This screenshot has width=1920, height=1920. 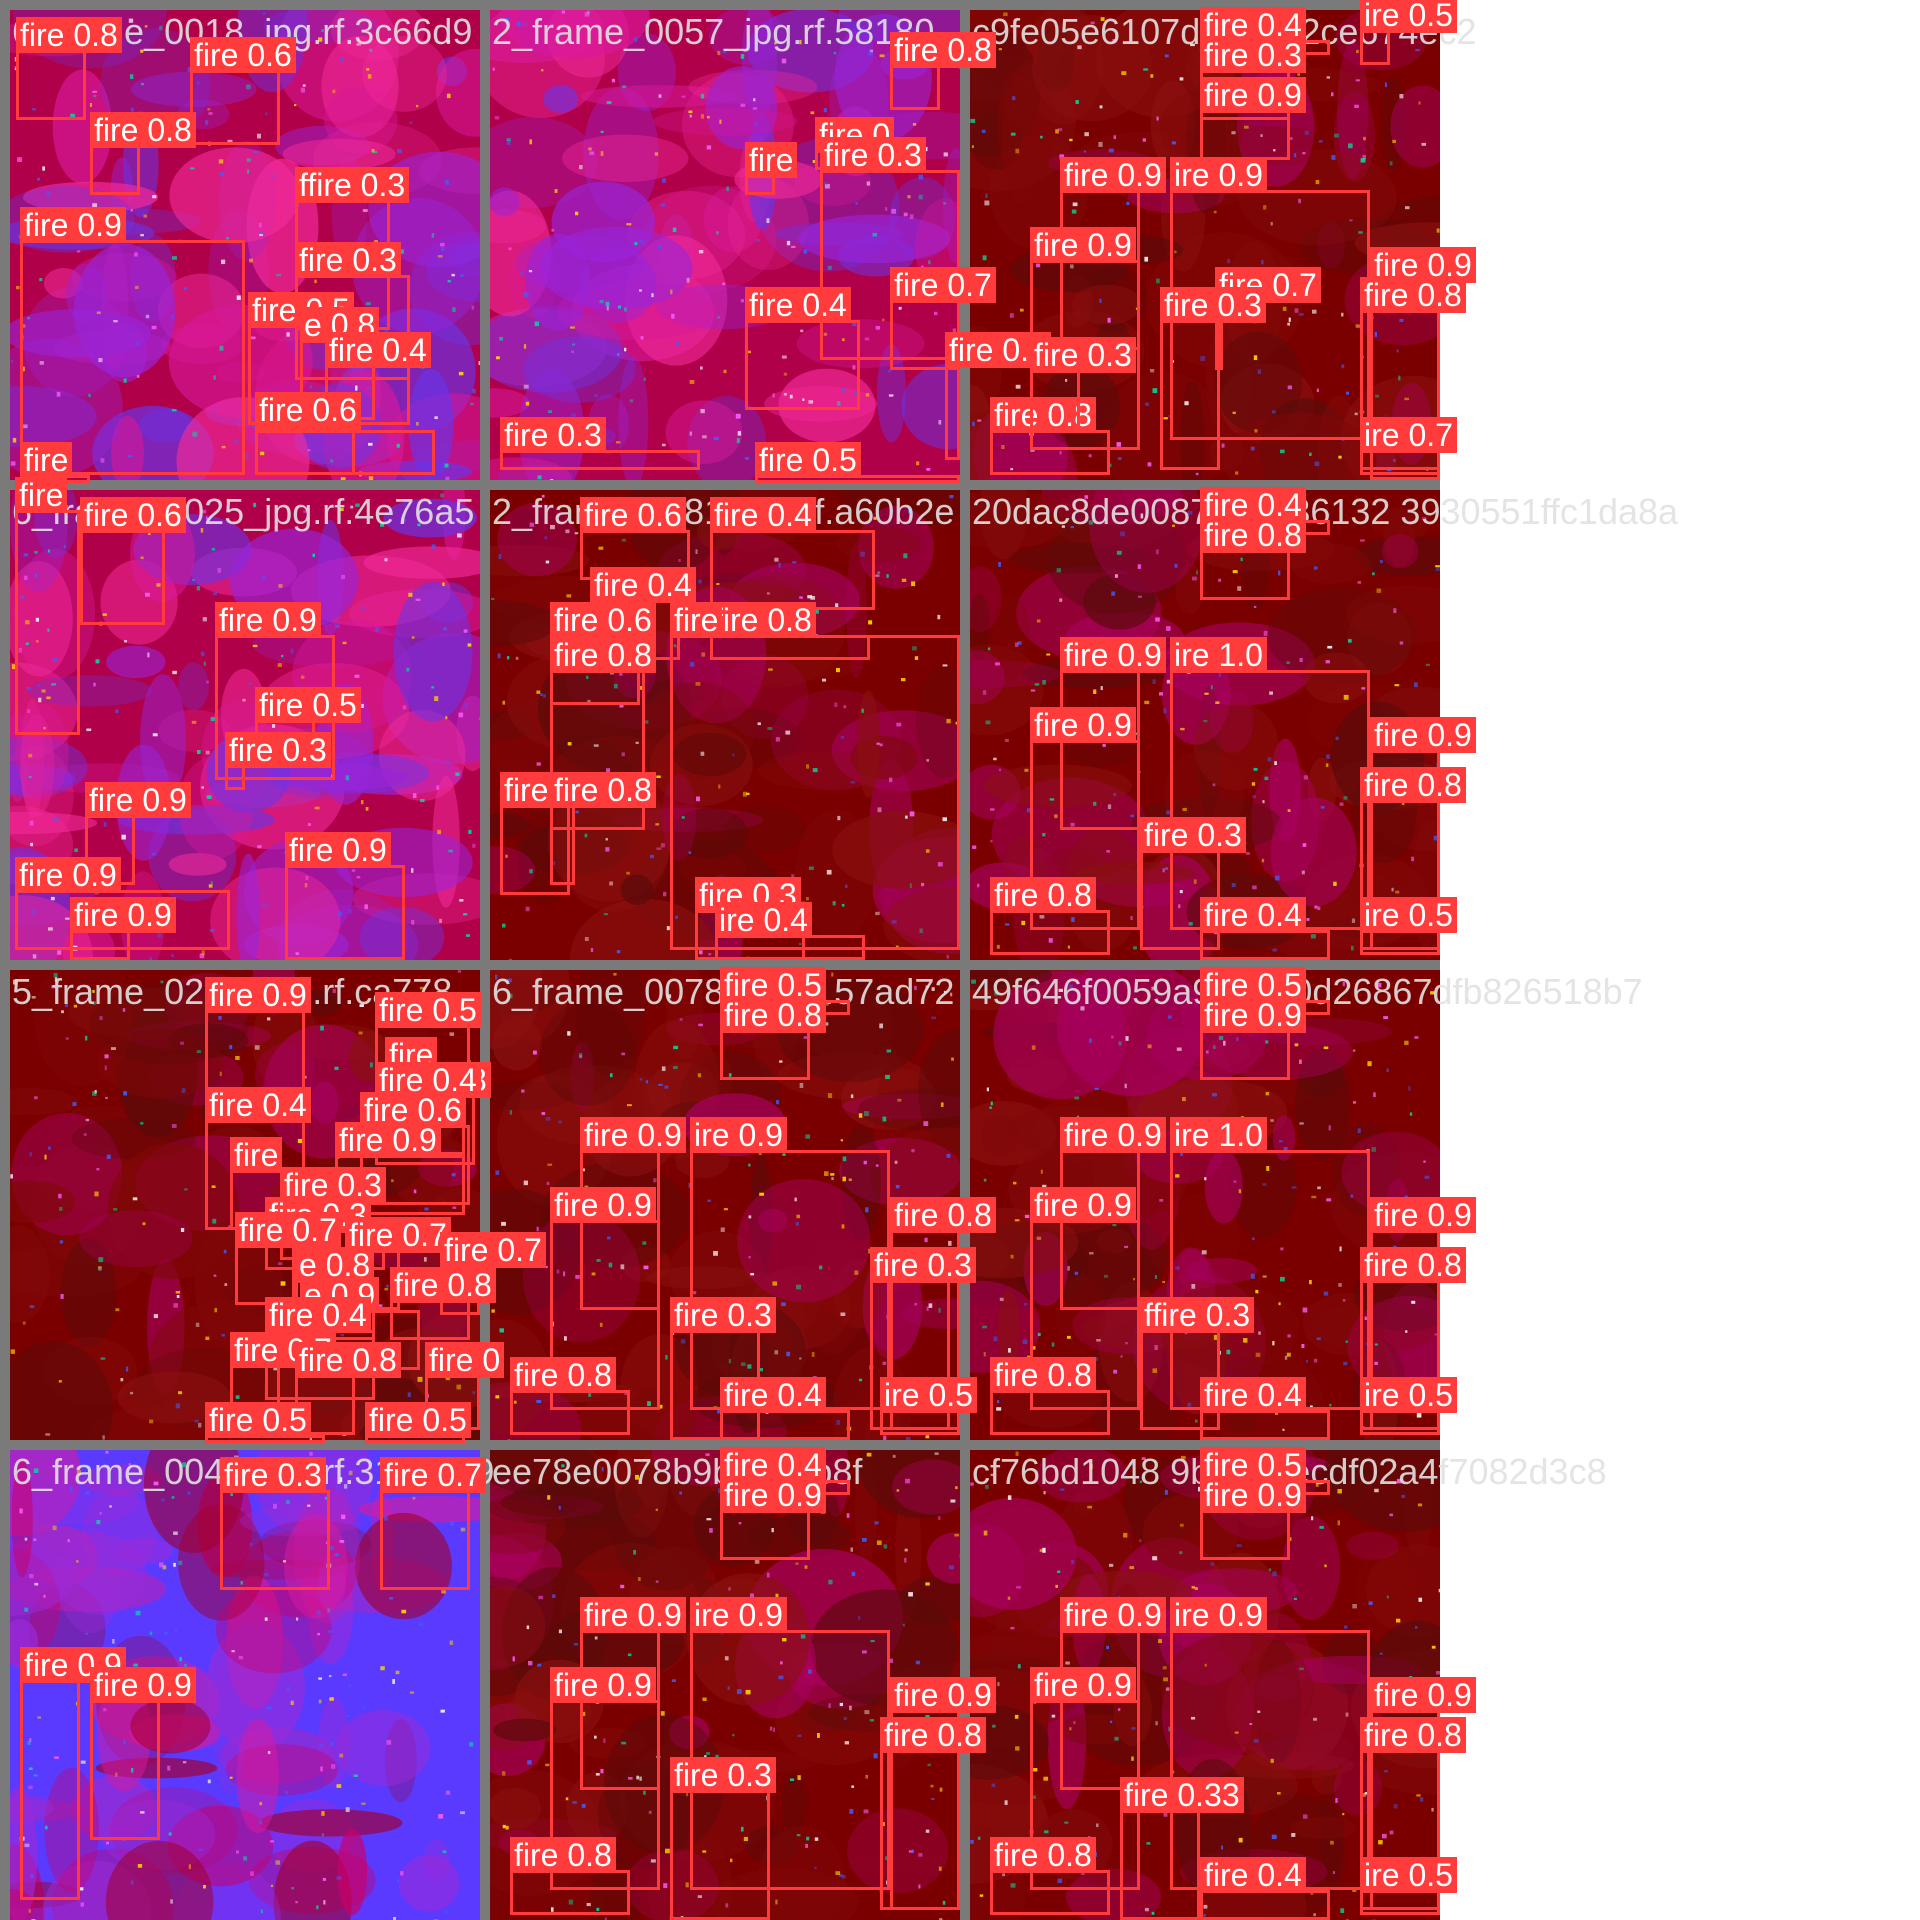 What do you see at coordinates (1182, 1848) in the screenshot?
I see `detection-box: fire 0.33` at bounding box center [1182, 1848].